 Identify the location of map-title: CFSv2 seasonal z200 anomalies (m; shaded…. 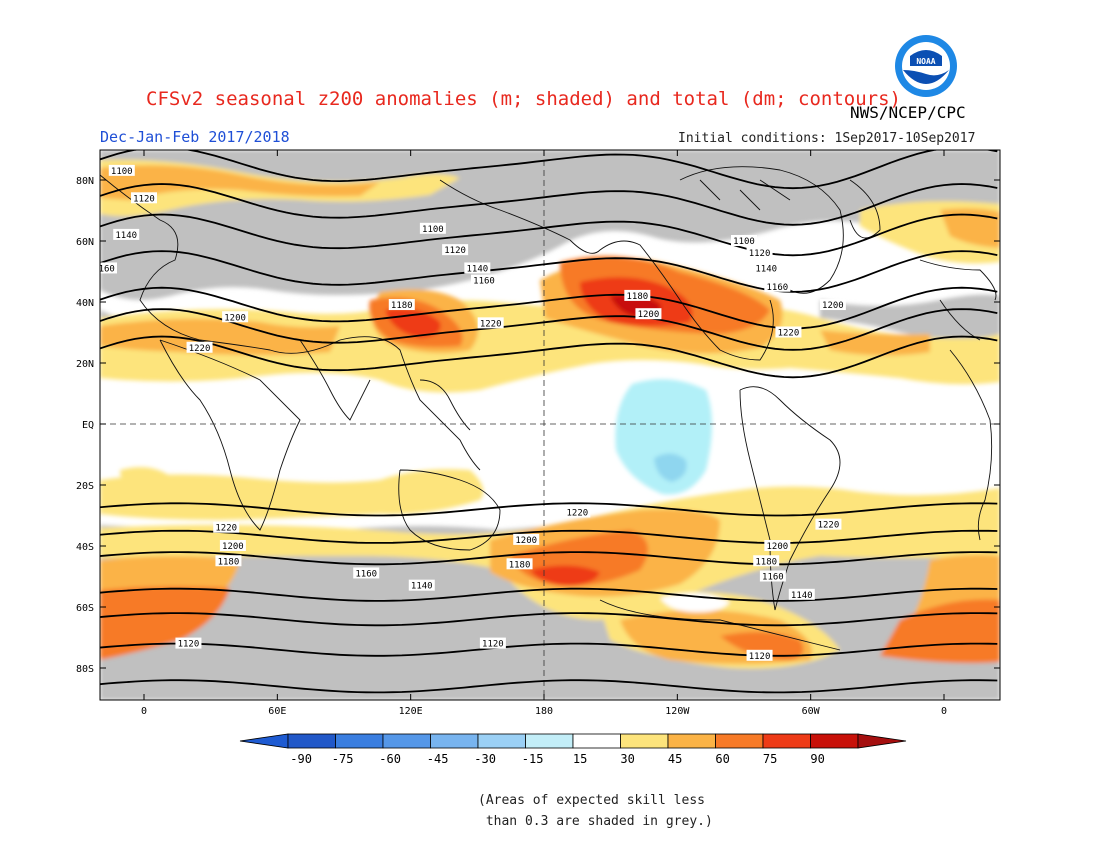
(523, 99).